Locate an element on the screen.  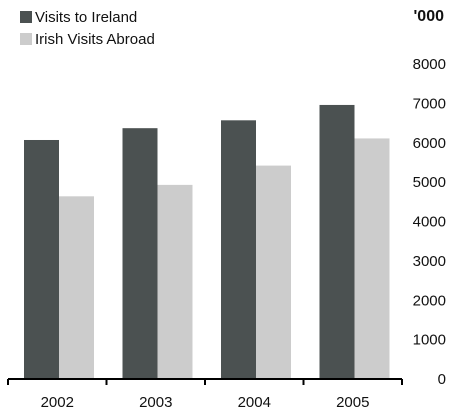
y-tick-label-8000: 8000 is located at coordinates (429, 64).